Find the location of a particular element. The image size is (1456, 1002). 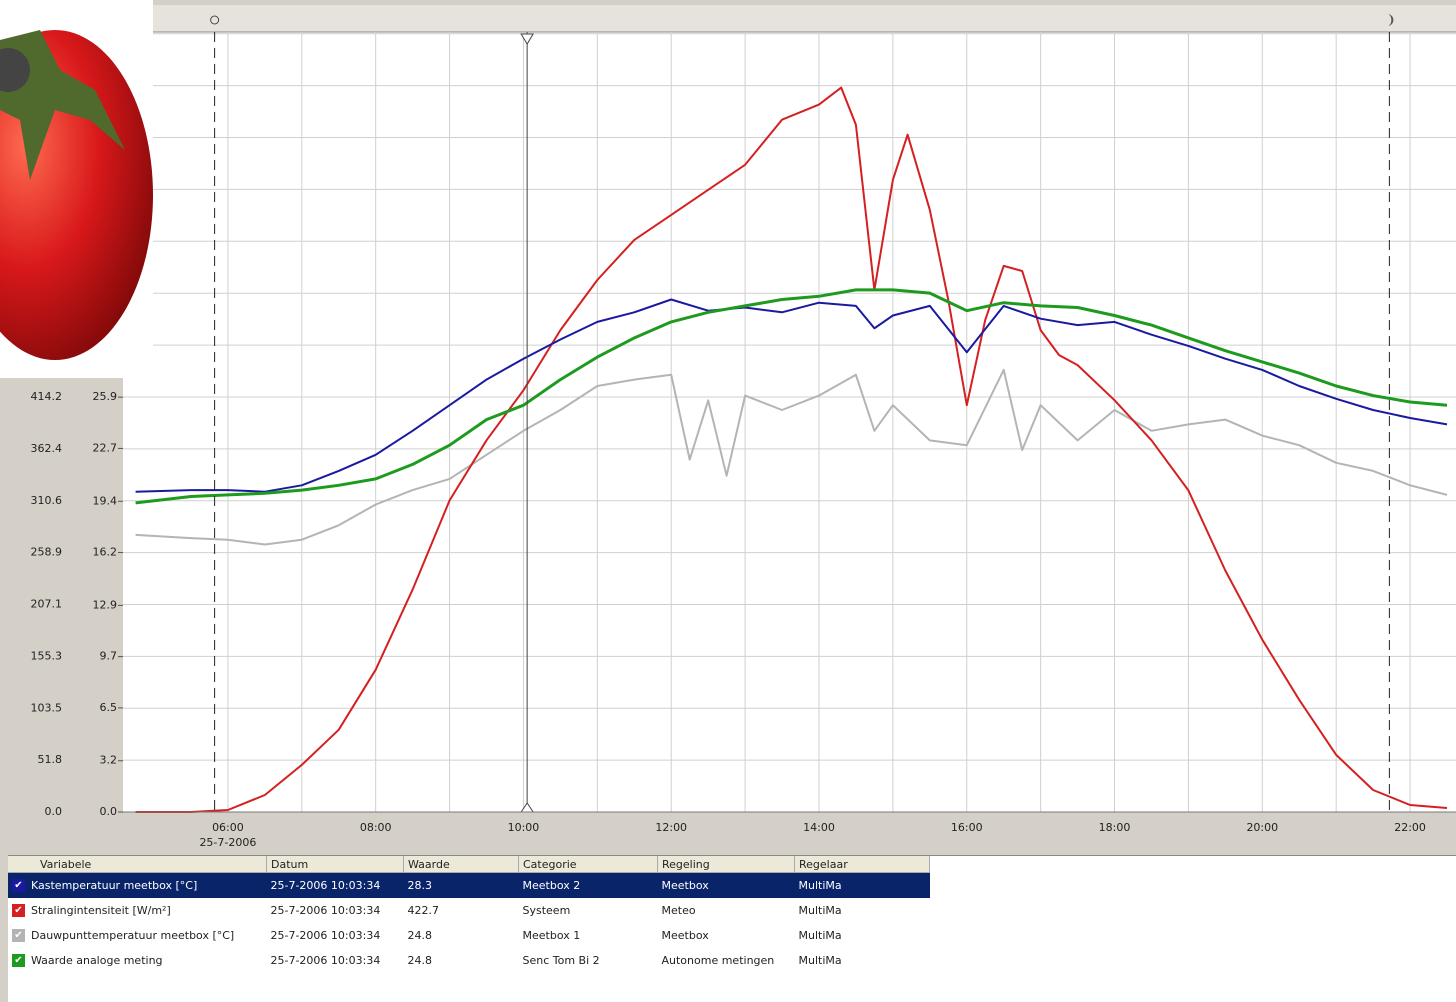

table-cell: Meteo is located at coordinates (726, 910).